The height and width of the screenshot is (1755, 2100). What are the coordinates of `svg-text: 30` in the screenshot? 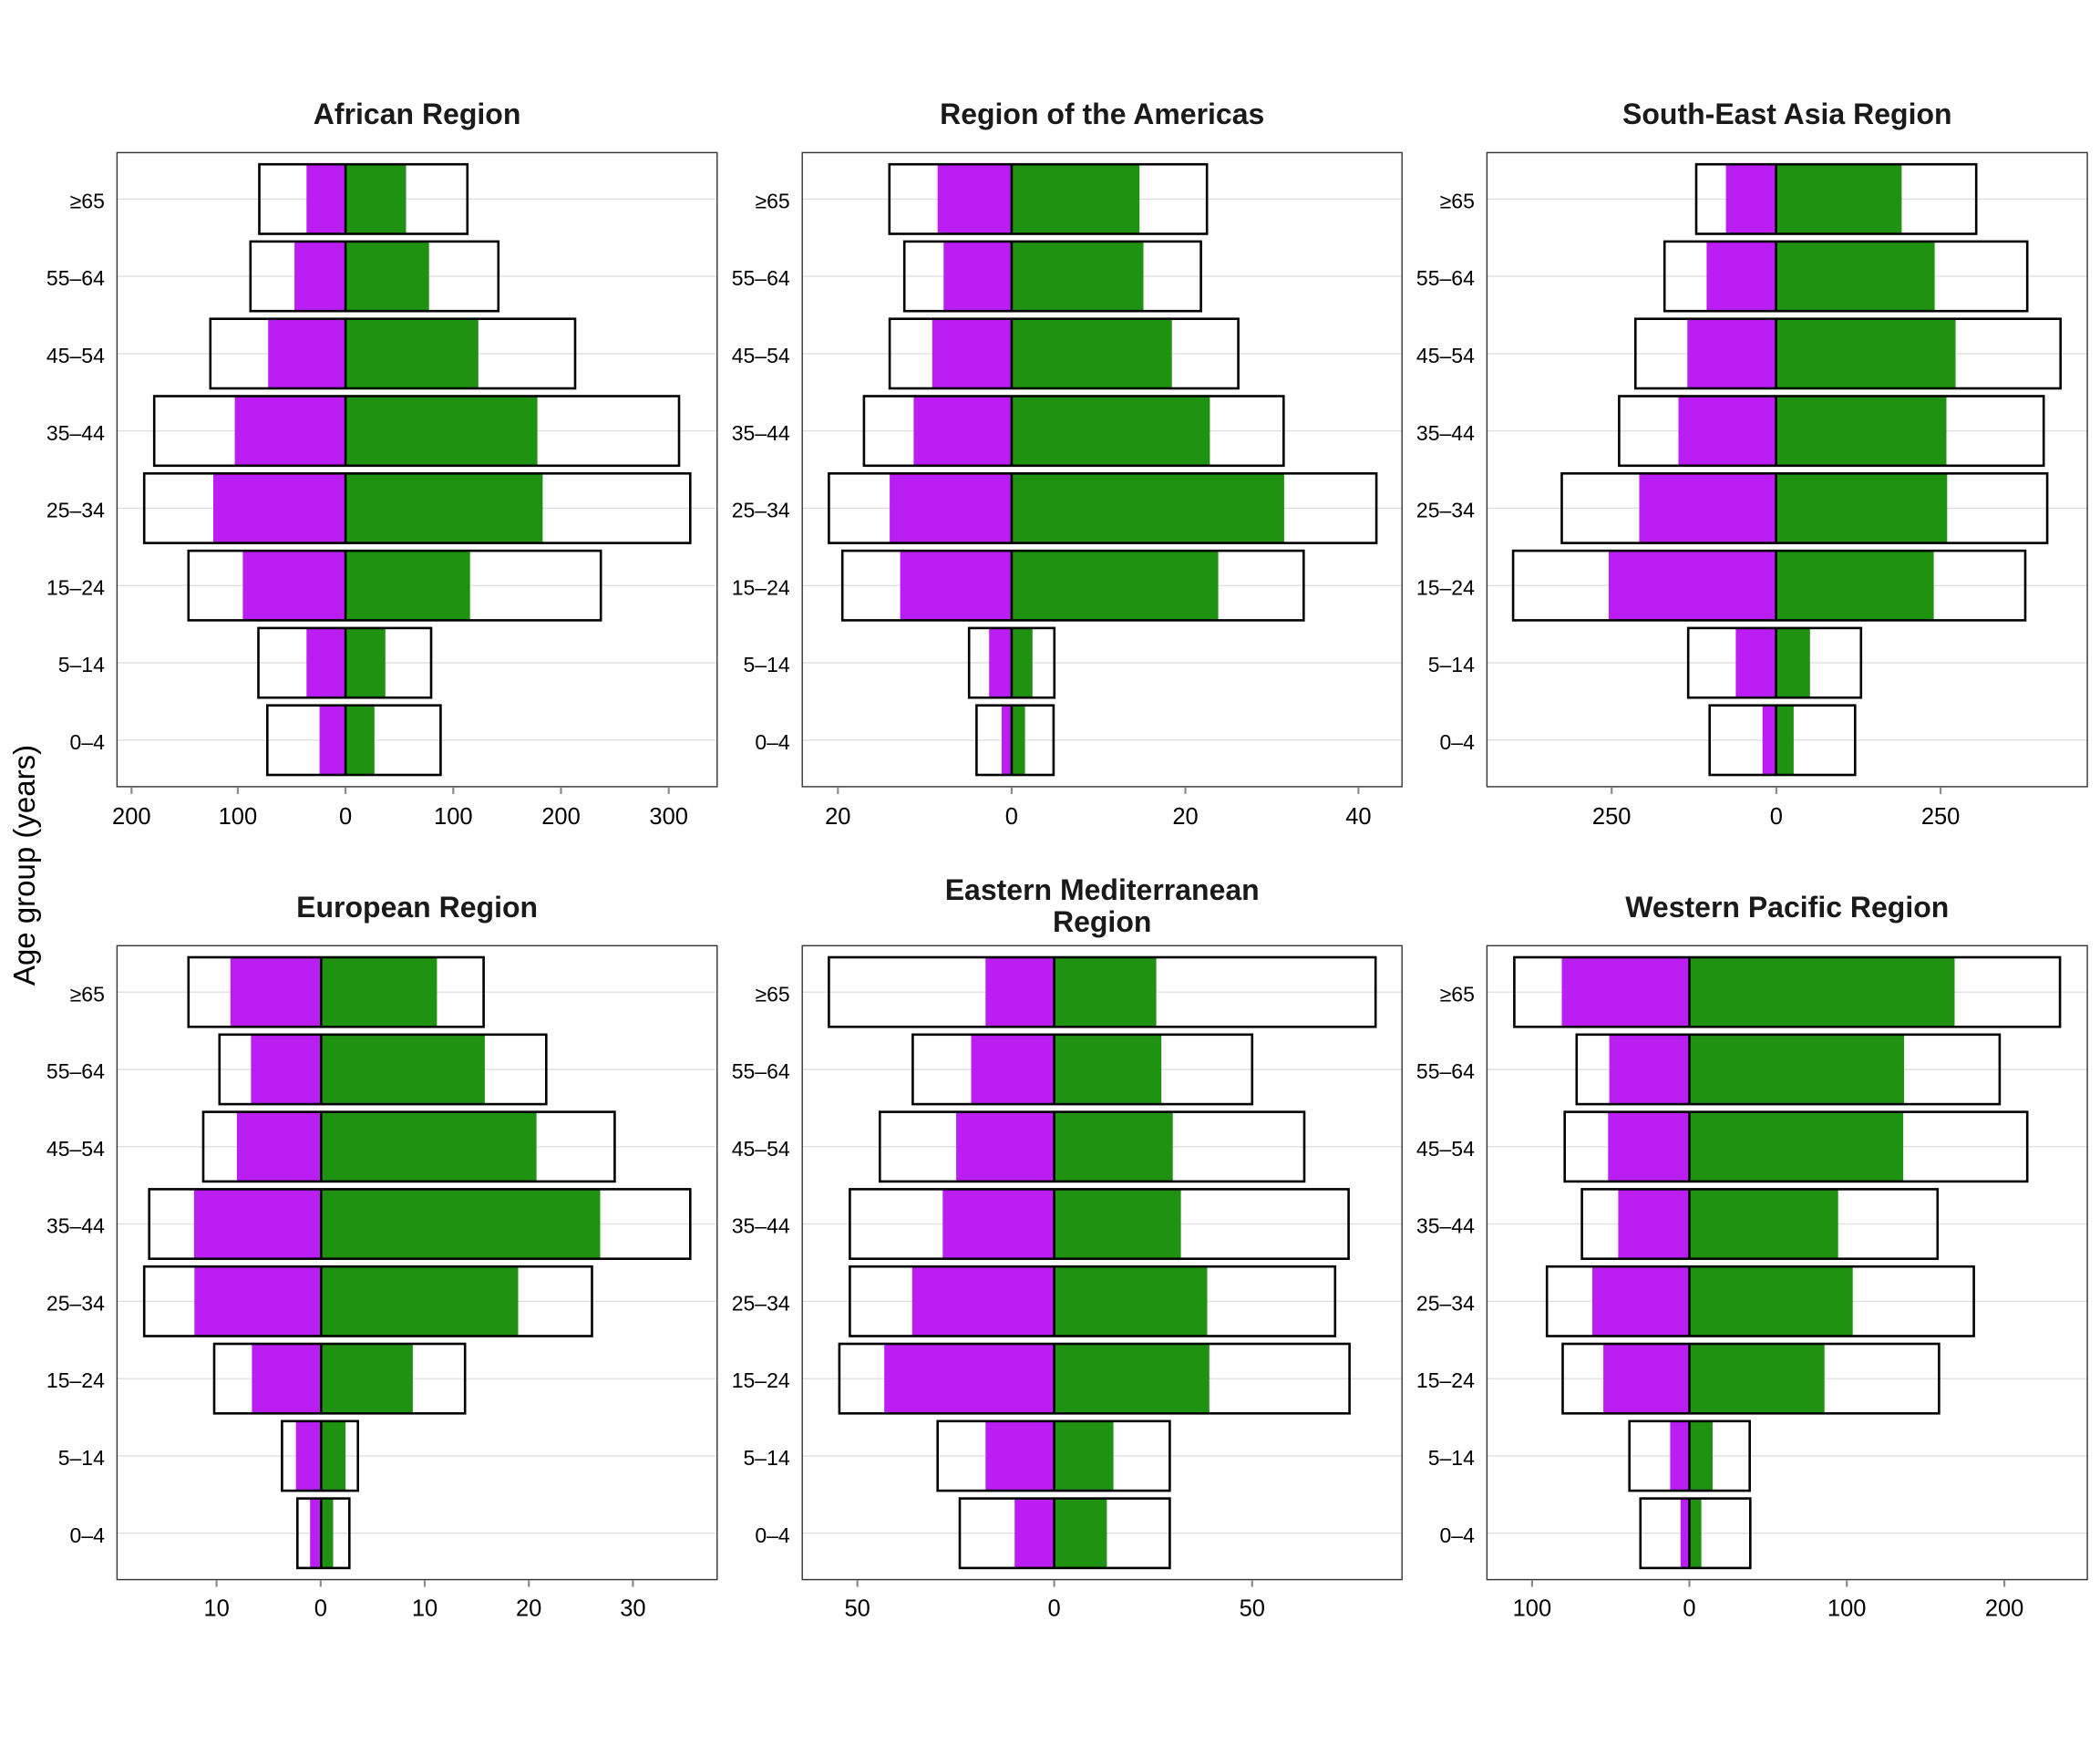 It's located at (633, 1609).